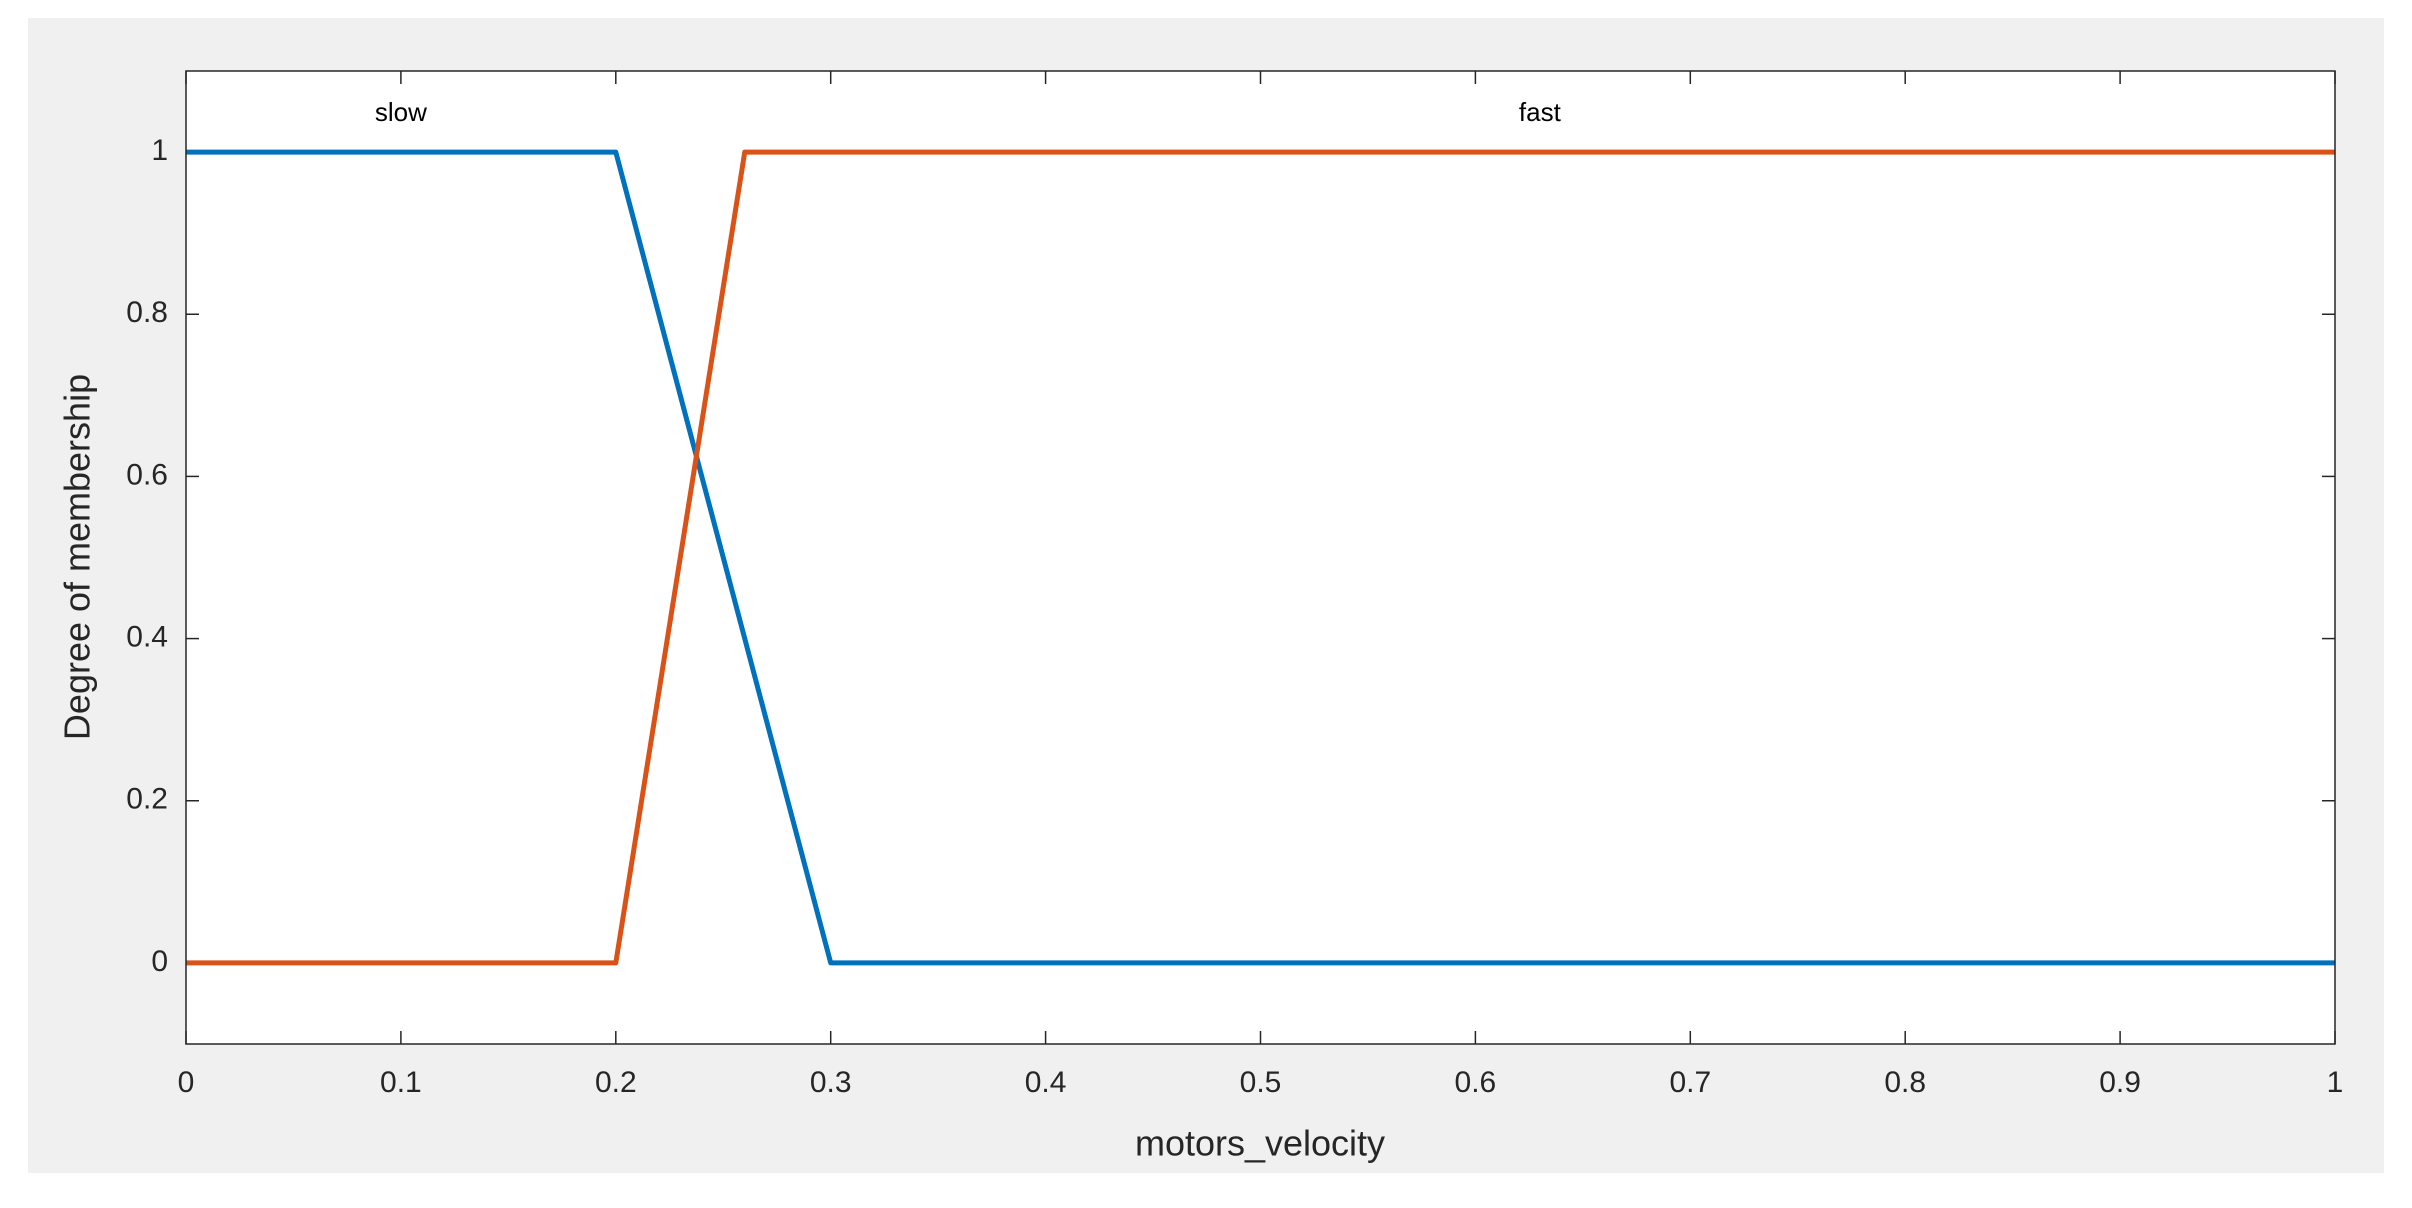 This screenshot has height=1208, width=2412. Describe the element at coordinates (1540, 112) in the screenshot. I see `series-name-label: fast` at that location.